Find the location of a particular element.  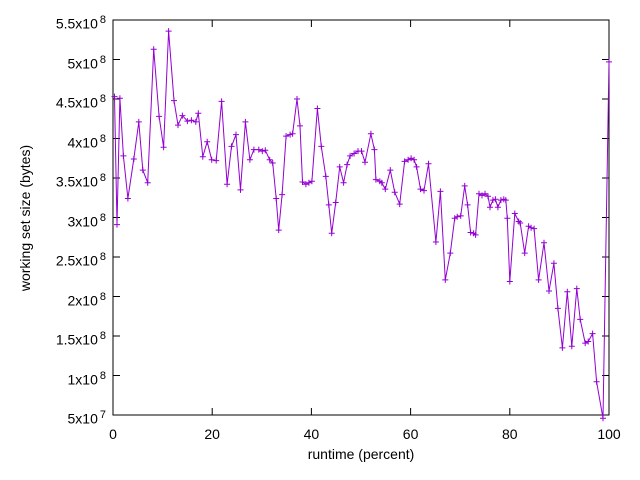

y-tick-label: 4x10 8 is located at coordinates (86, 141).